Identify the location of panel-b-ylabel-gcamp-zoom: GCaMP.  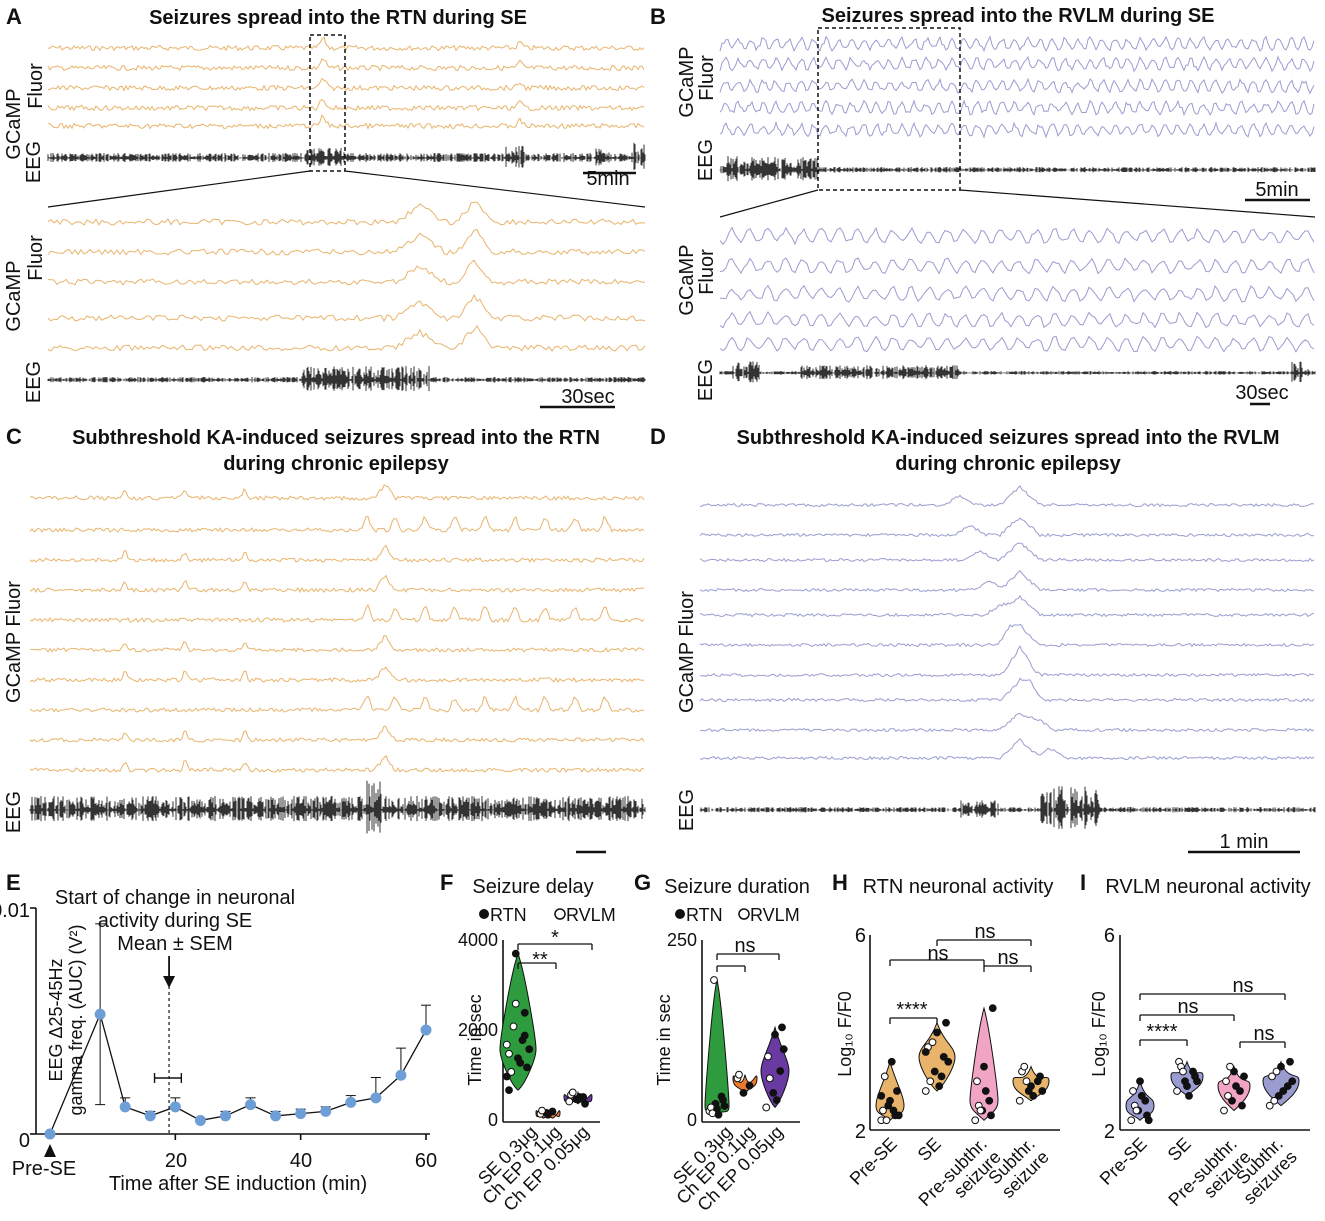
(687, 279).